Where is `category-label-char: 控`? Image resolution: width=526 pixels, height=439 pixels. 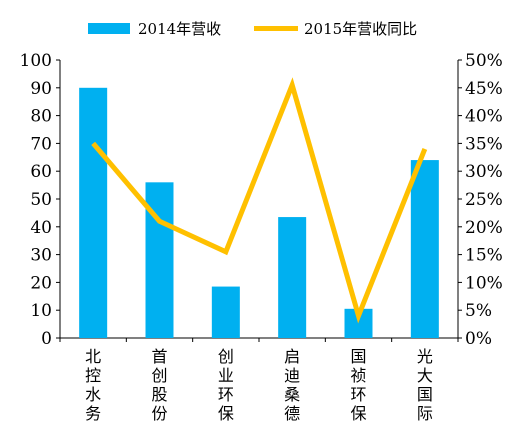
category-label-char: 控 is located at coordinates (93, 375).